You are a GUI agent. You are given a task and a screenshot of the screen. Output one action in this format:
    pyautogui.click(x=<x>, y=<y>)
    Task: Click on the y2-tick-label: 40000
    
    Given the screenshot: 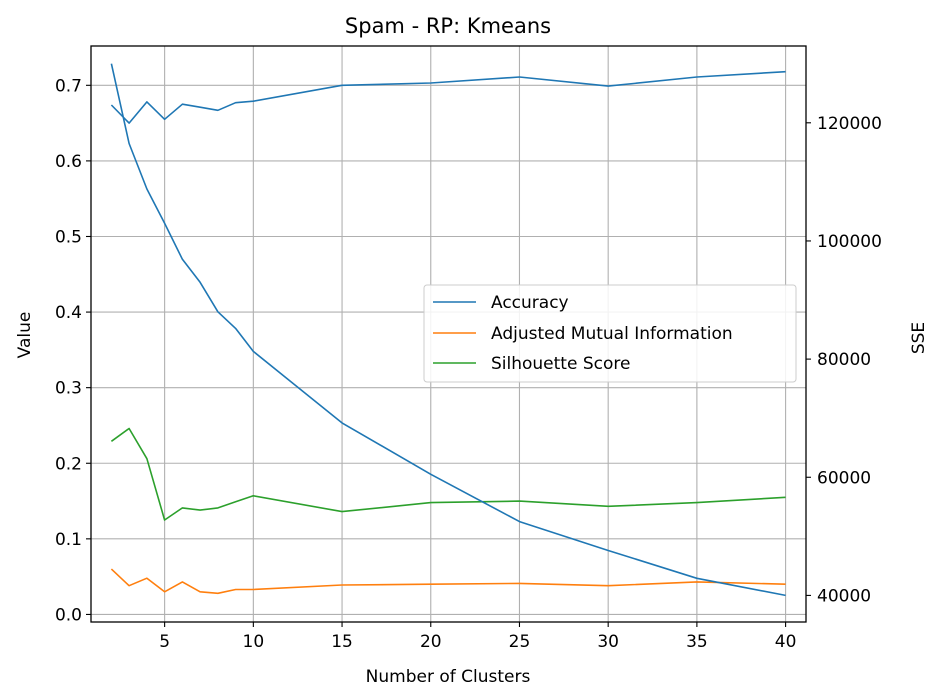 What is the action you would take?
    pyautogui.click(x=844, y=596)
    